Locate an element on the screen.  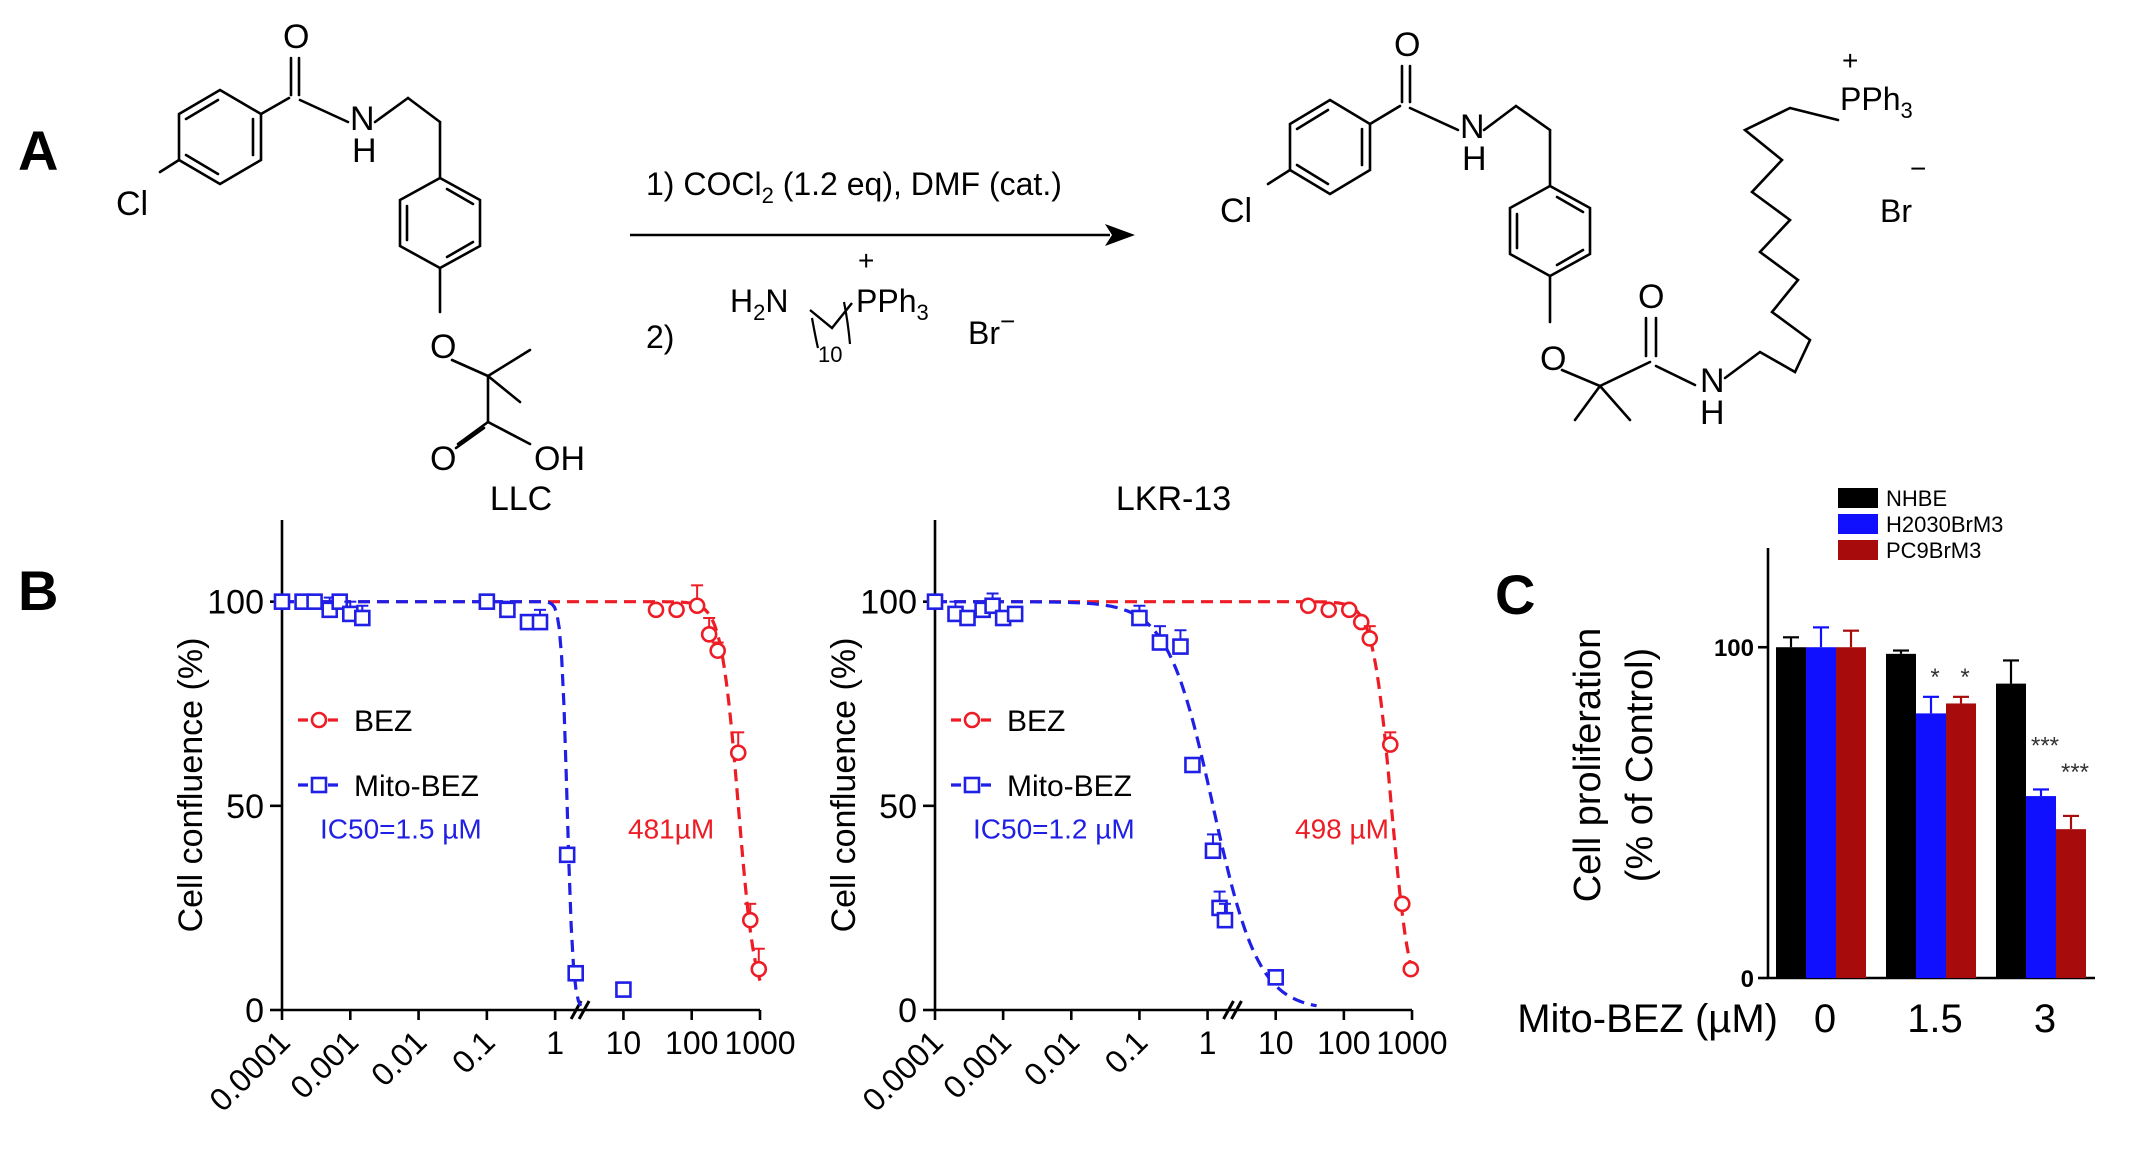
product-o-amide: O is located at coordinates (1651, 297).